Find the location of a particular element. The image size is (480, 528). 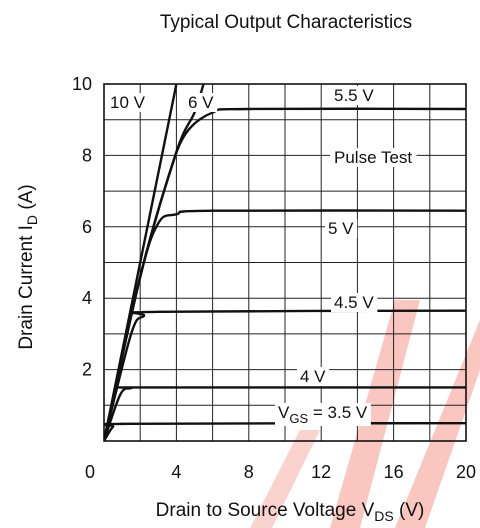

x-tick-label: 0 is located at coordinates (90, 472).